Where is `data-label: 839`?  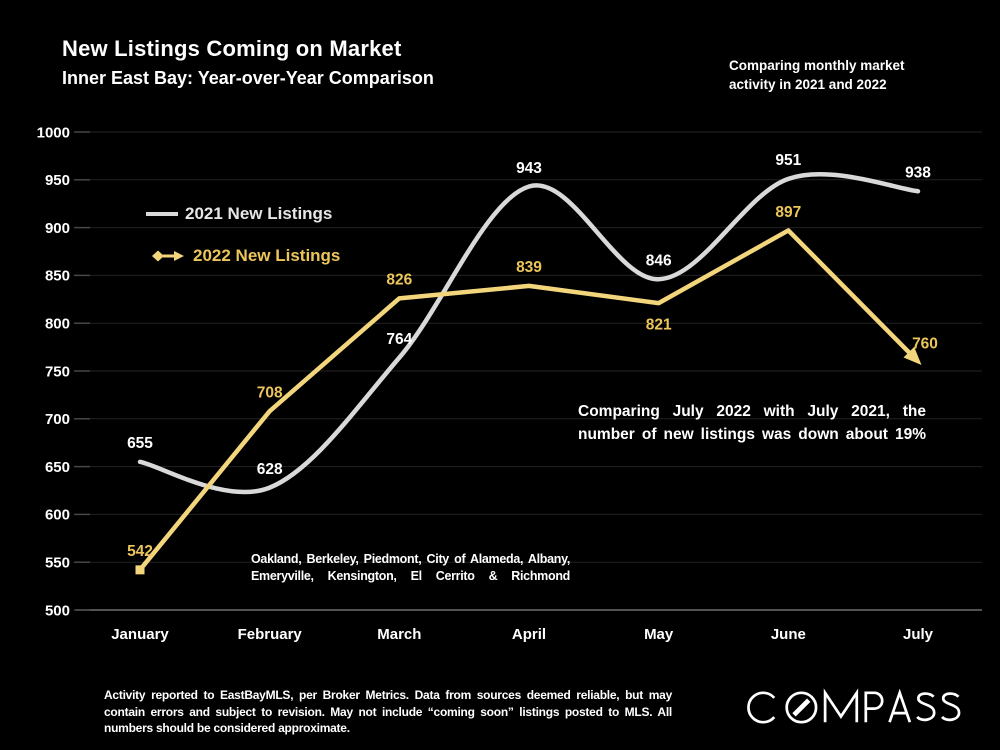
data-label: 839 is located at coordinates (529, 267).